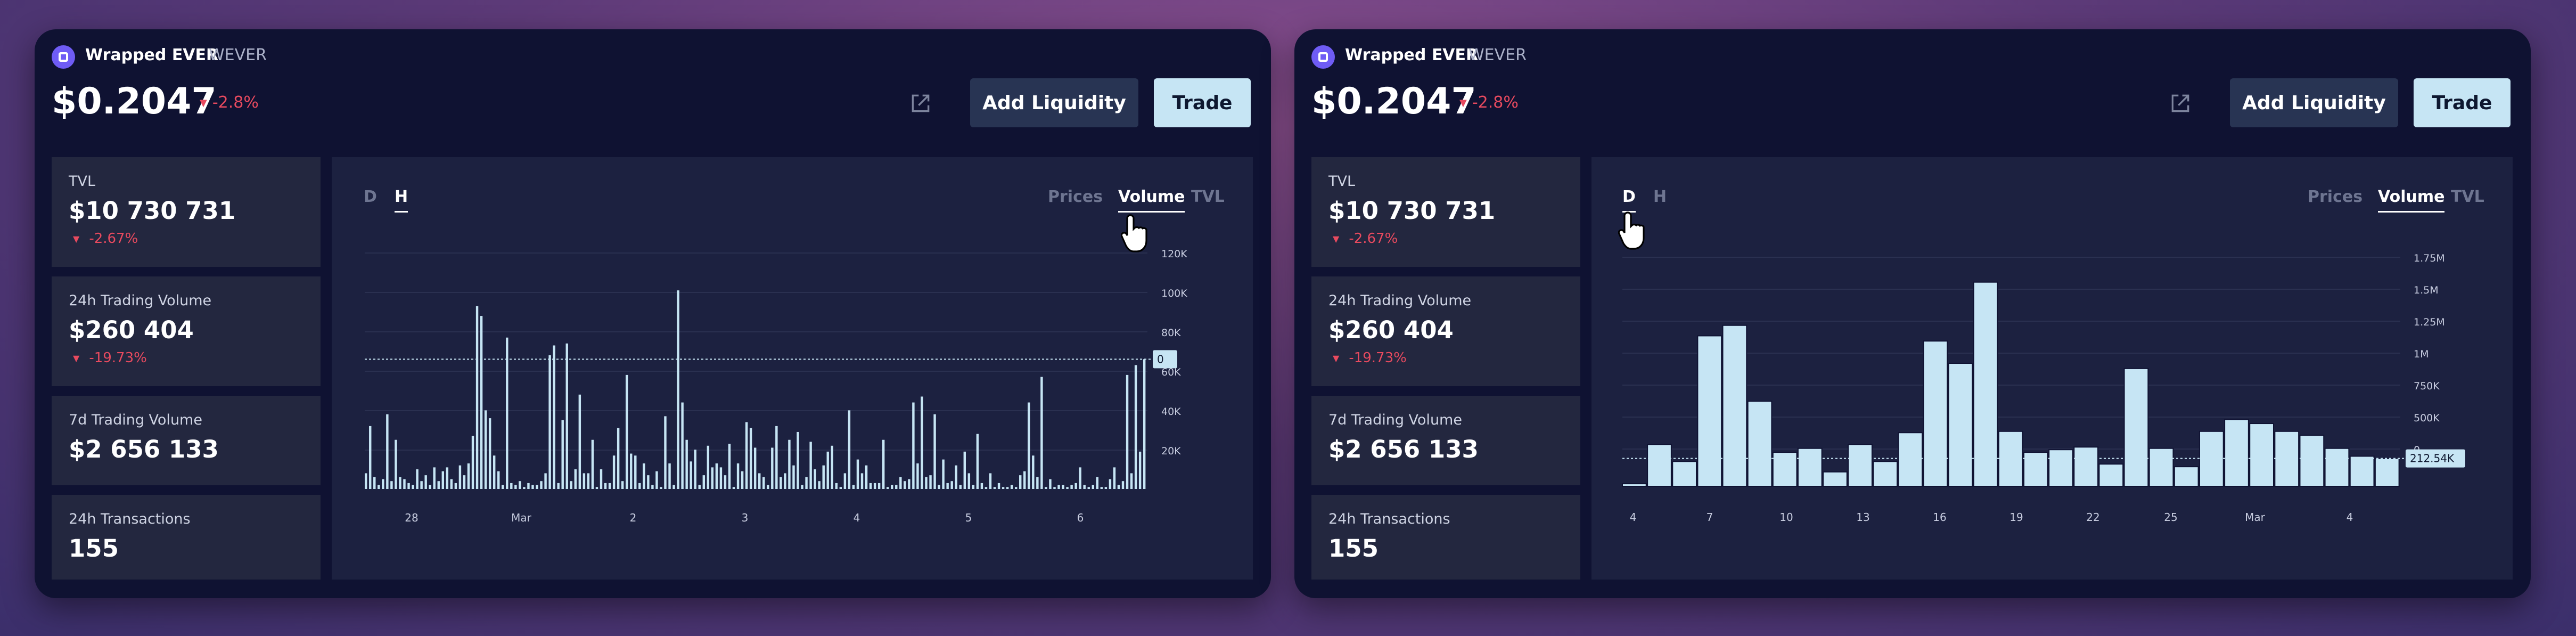  Describe the element at coordinates (1342, 181) in the screenshot. I see `stat-label: TVL` at that location.